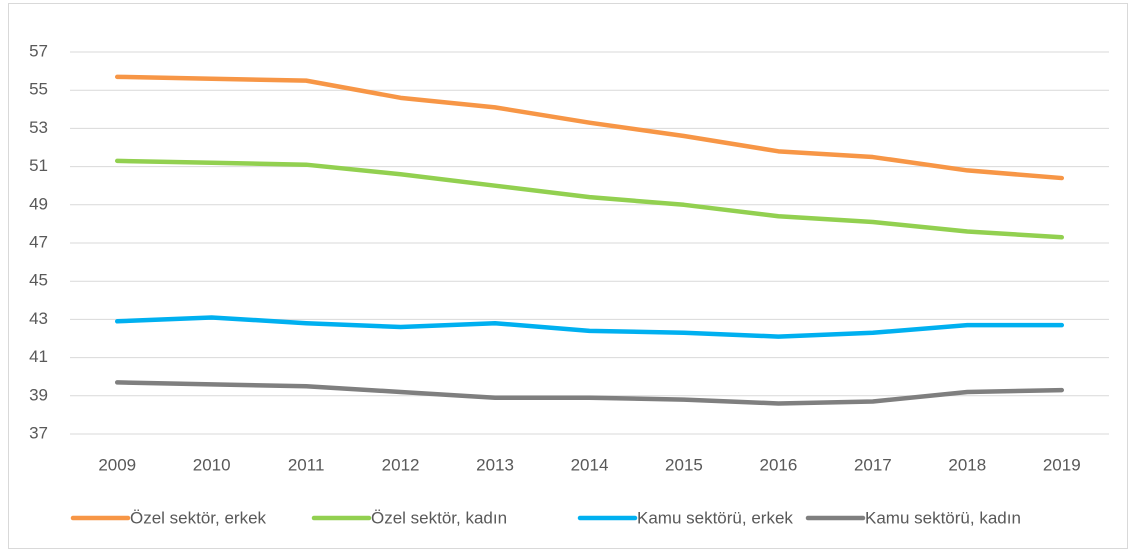 The width and height of the screenshot is (1136, 558). Describe the element at coordinates (943, 517) in the screenshot. I see `legend-label: Kamu sektörü, kadın` at that location.